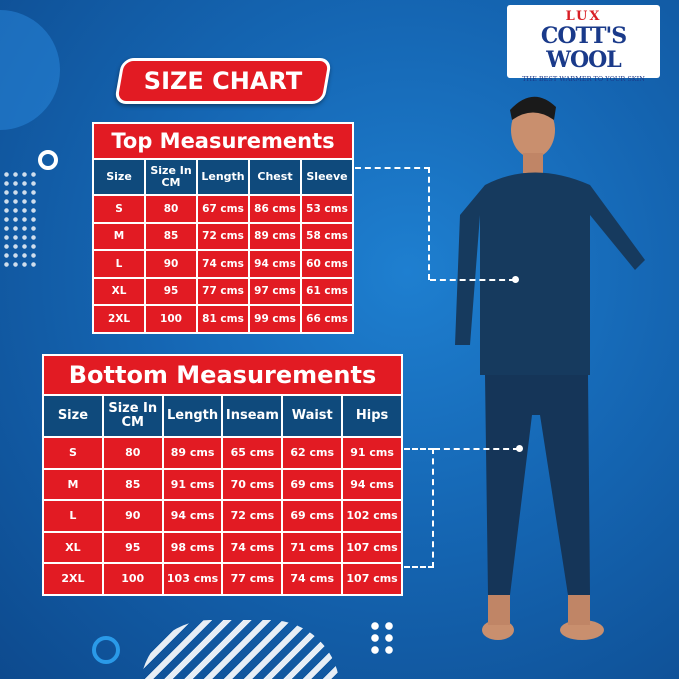 This screenshot has width=679, height=679. Describe the element at coordinates (327, 264) in the screenshot. I see `table-cell: 60 cms` at that location.